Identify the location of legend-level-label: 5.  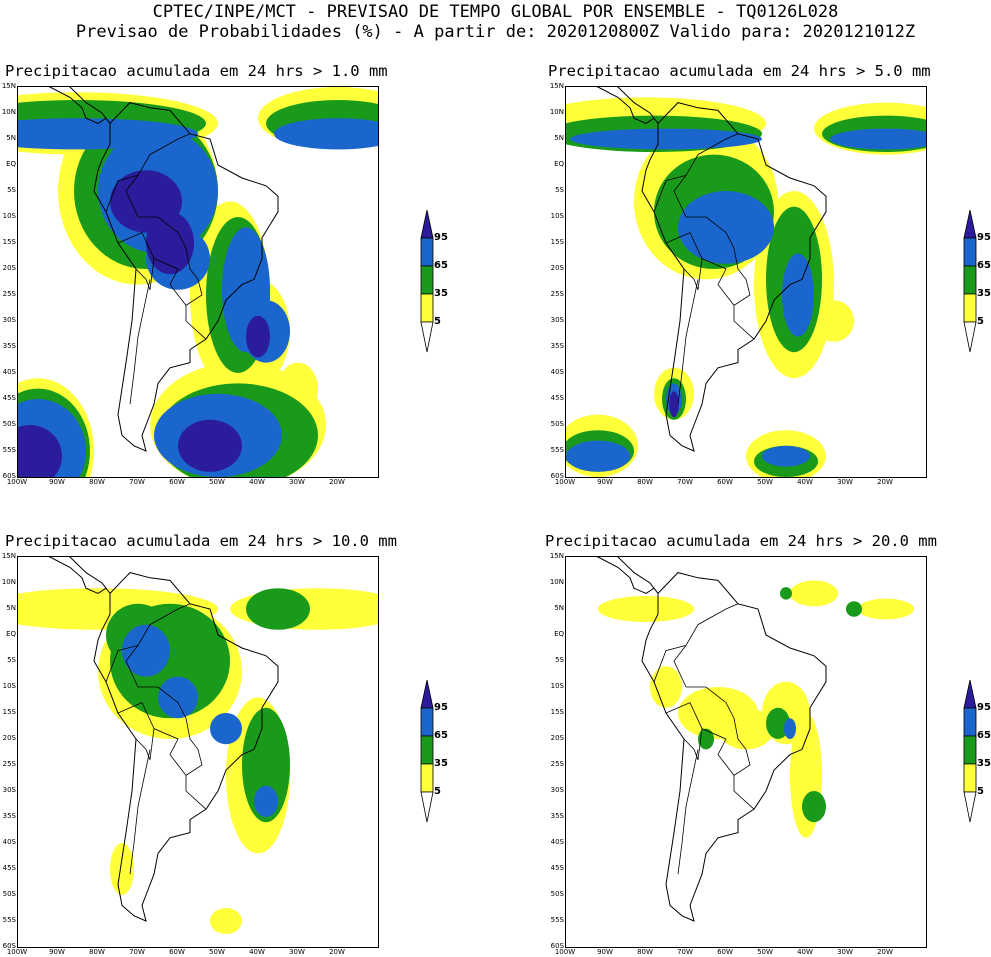
(980, 321).